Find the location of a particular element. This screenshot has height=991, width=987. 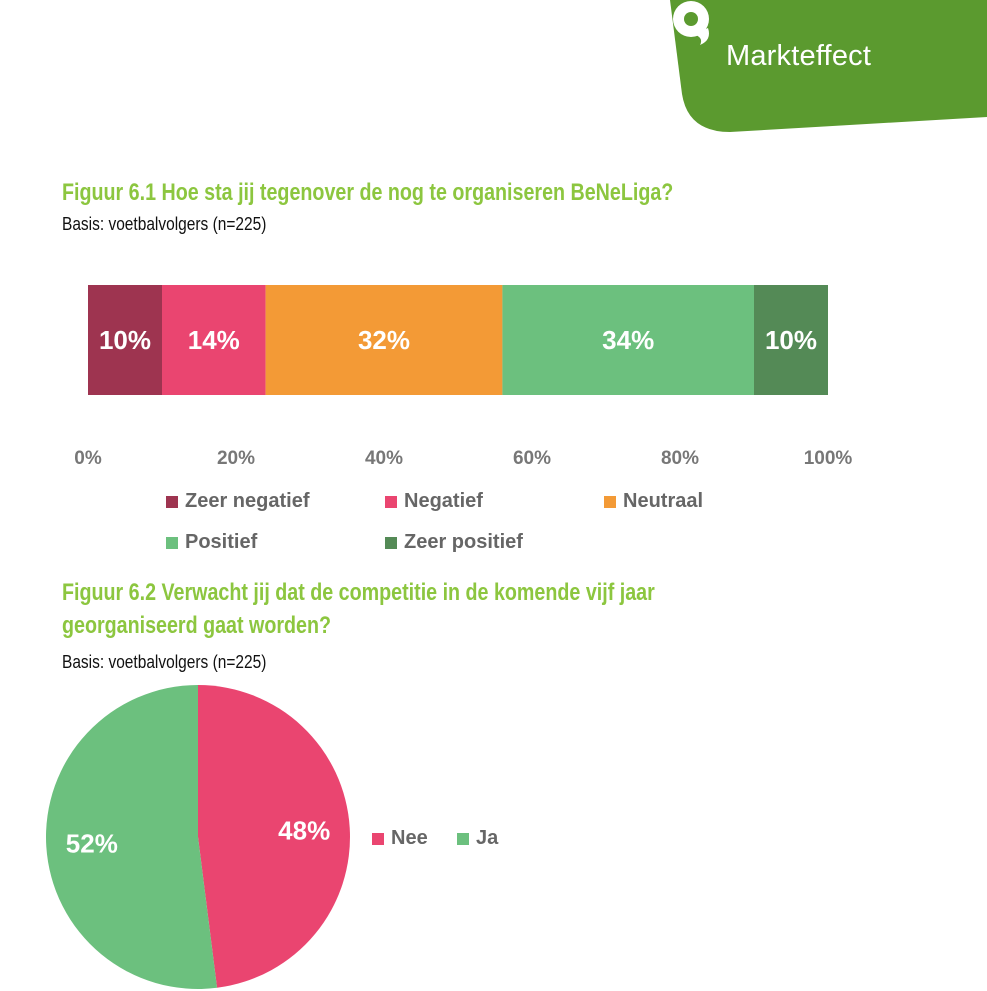

legend-item-ja: Ja is located at coordinates (477, 838).